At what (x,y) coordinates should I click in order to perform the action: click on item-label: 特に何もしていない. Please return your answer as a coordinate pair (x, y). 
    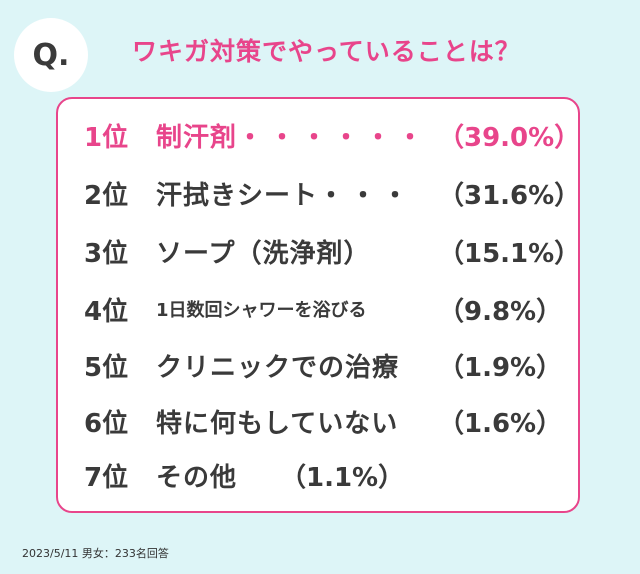
    Looking at the image, I should click on (277, 423).